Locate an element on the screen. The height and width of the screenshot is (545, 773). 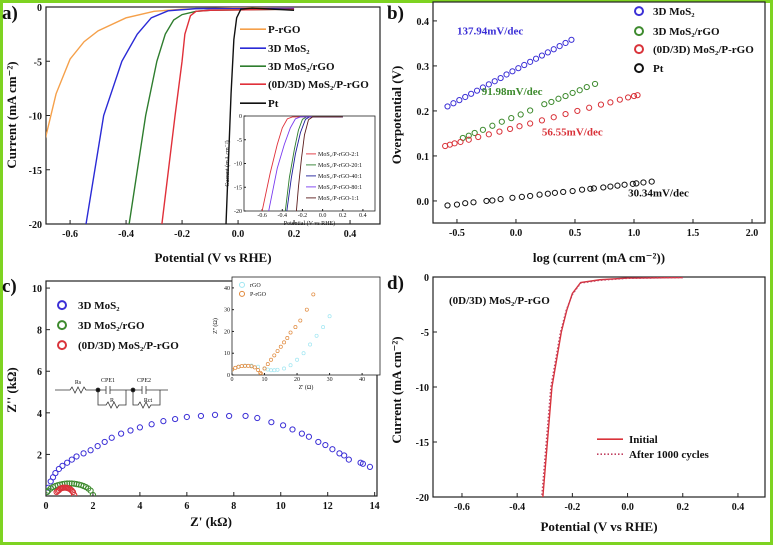
x-axis-label: Potential (V vs RHE) is located at coordinates (598, 526).